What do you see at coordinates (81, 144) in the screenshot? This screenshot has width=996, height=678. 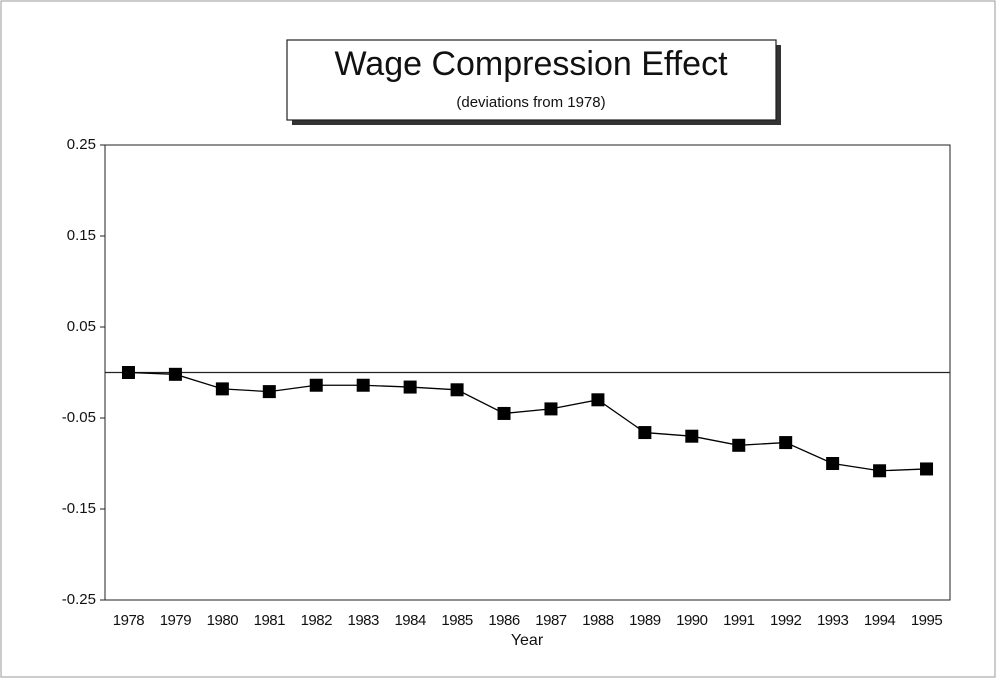 I see `y-tick-label: 0.25` at bounding box center [81, 144].